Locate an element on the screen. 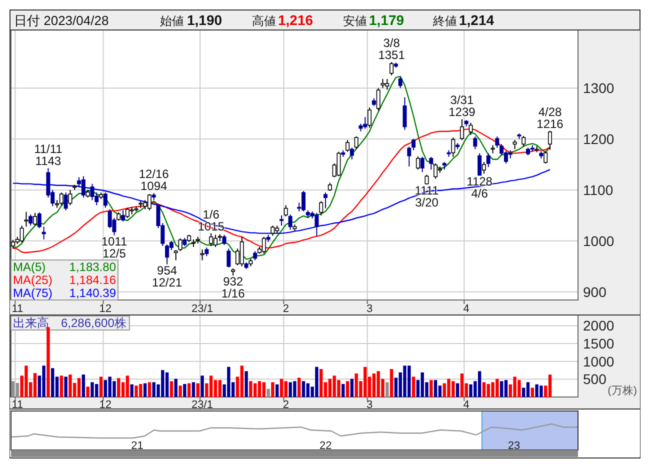 The height and width of the screenshot is (470, 653). annotation: 1011 12/5 is located at coordinates (114, 247).